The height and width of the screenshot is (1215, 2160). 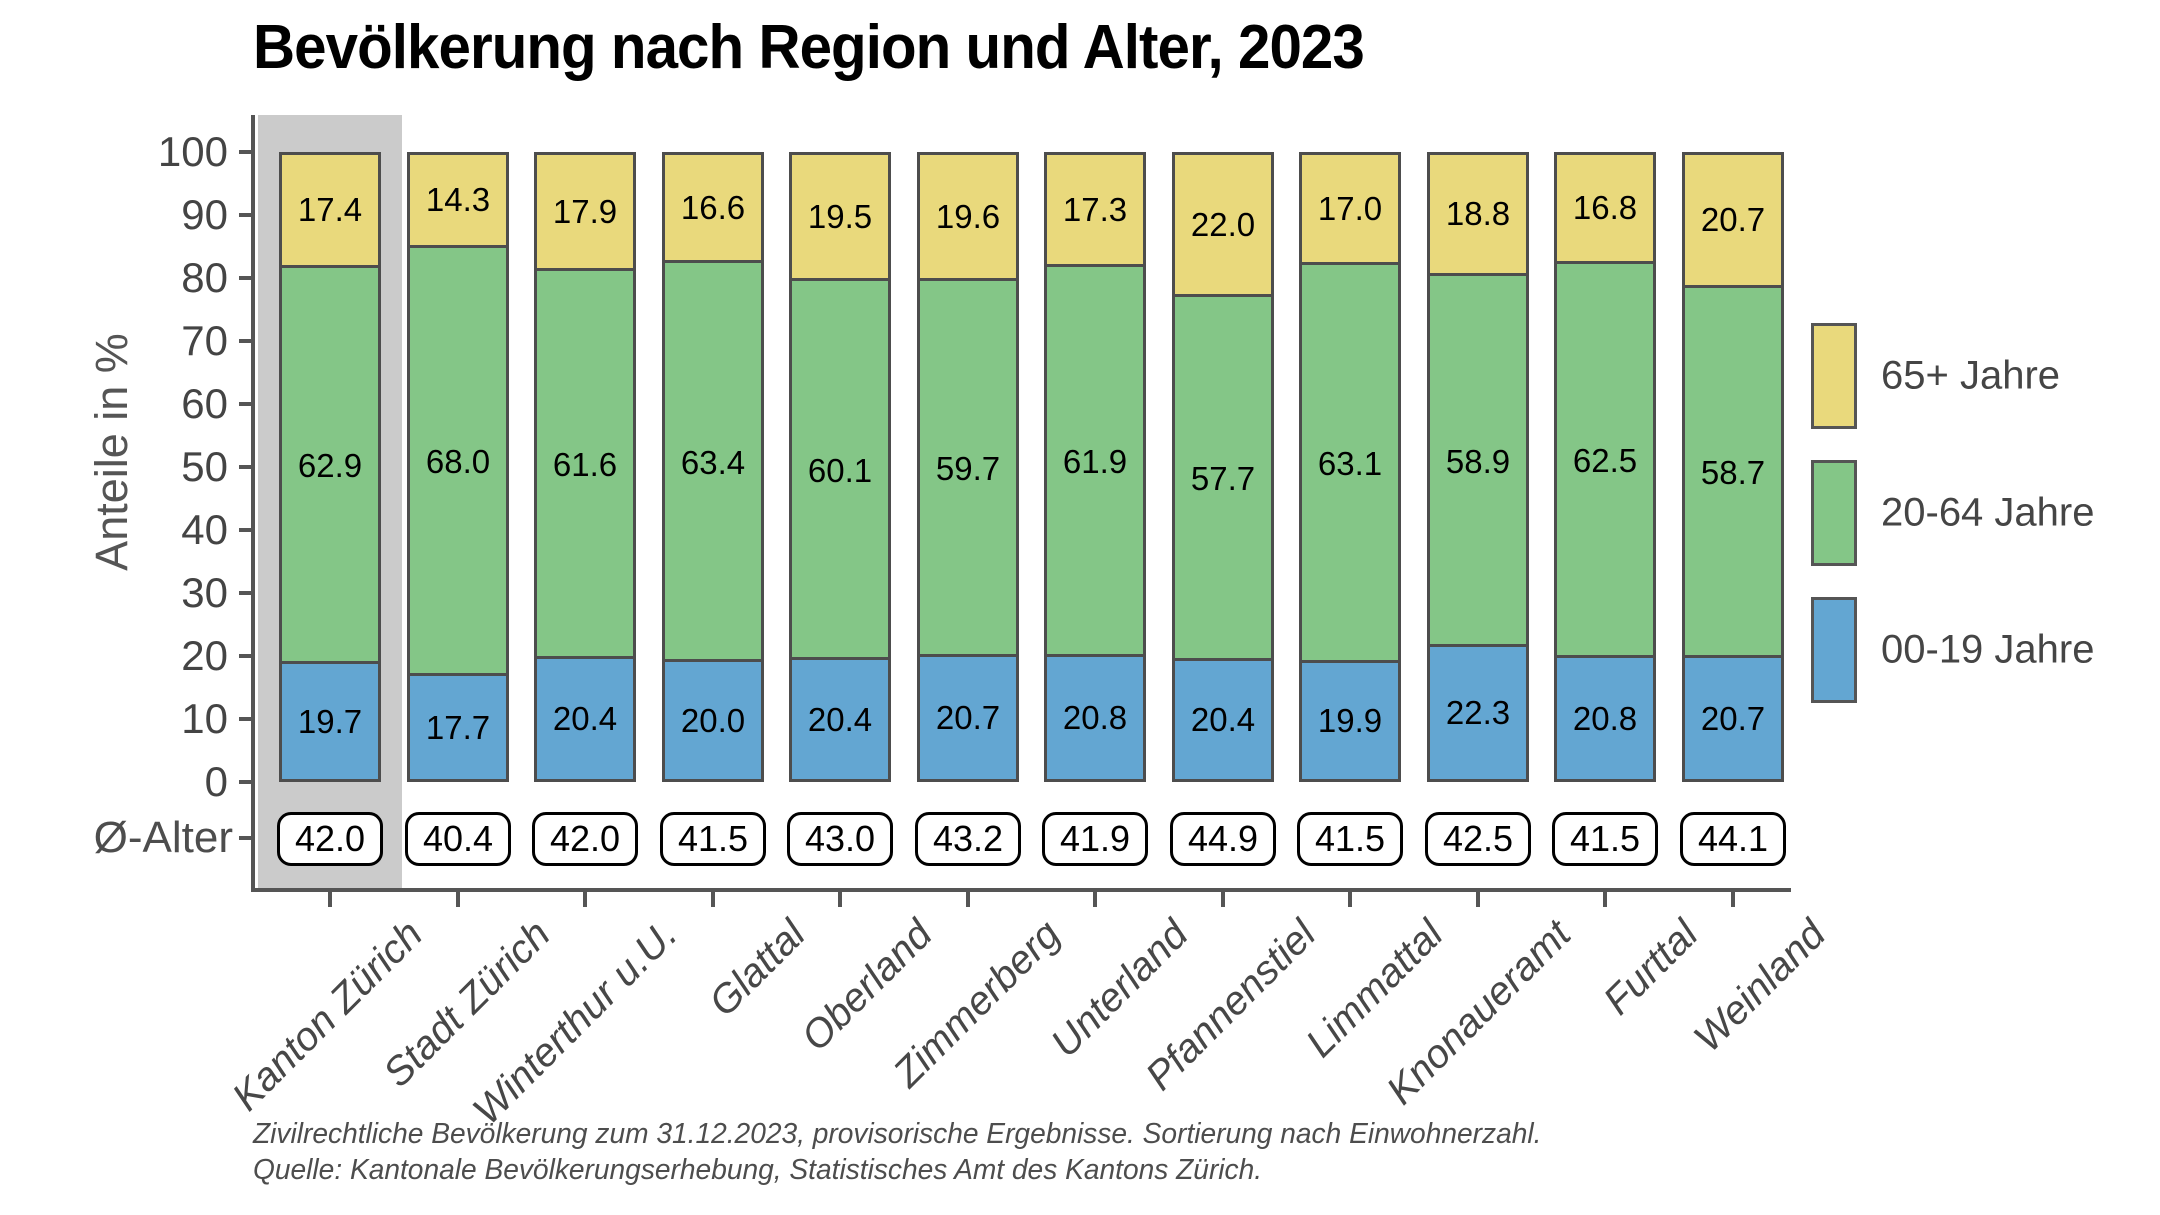 I want to click on y-axis-line, so click(x=253, y=503).